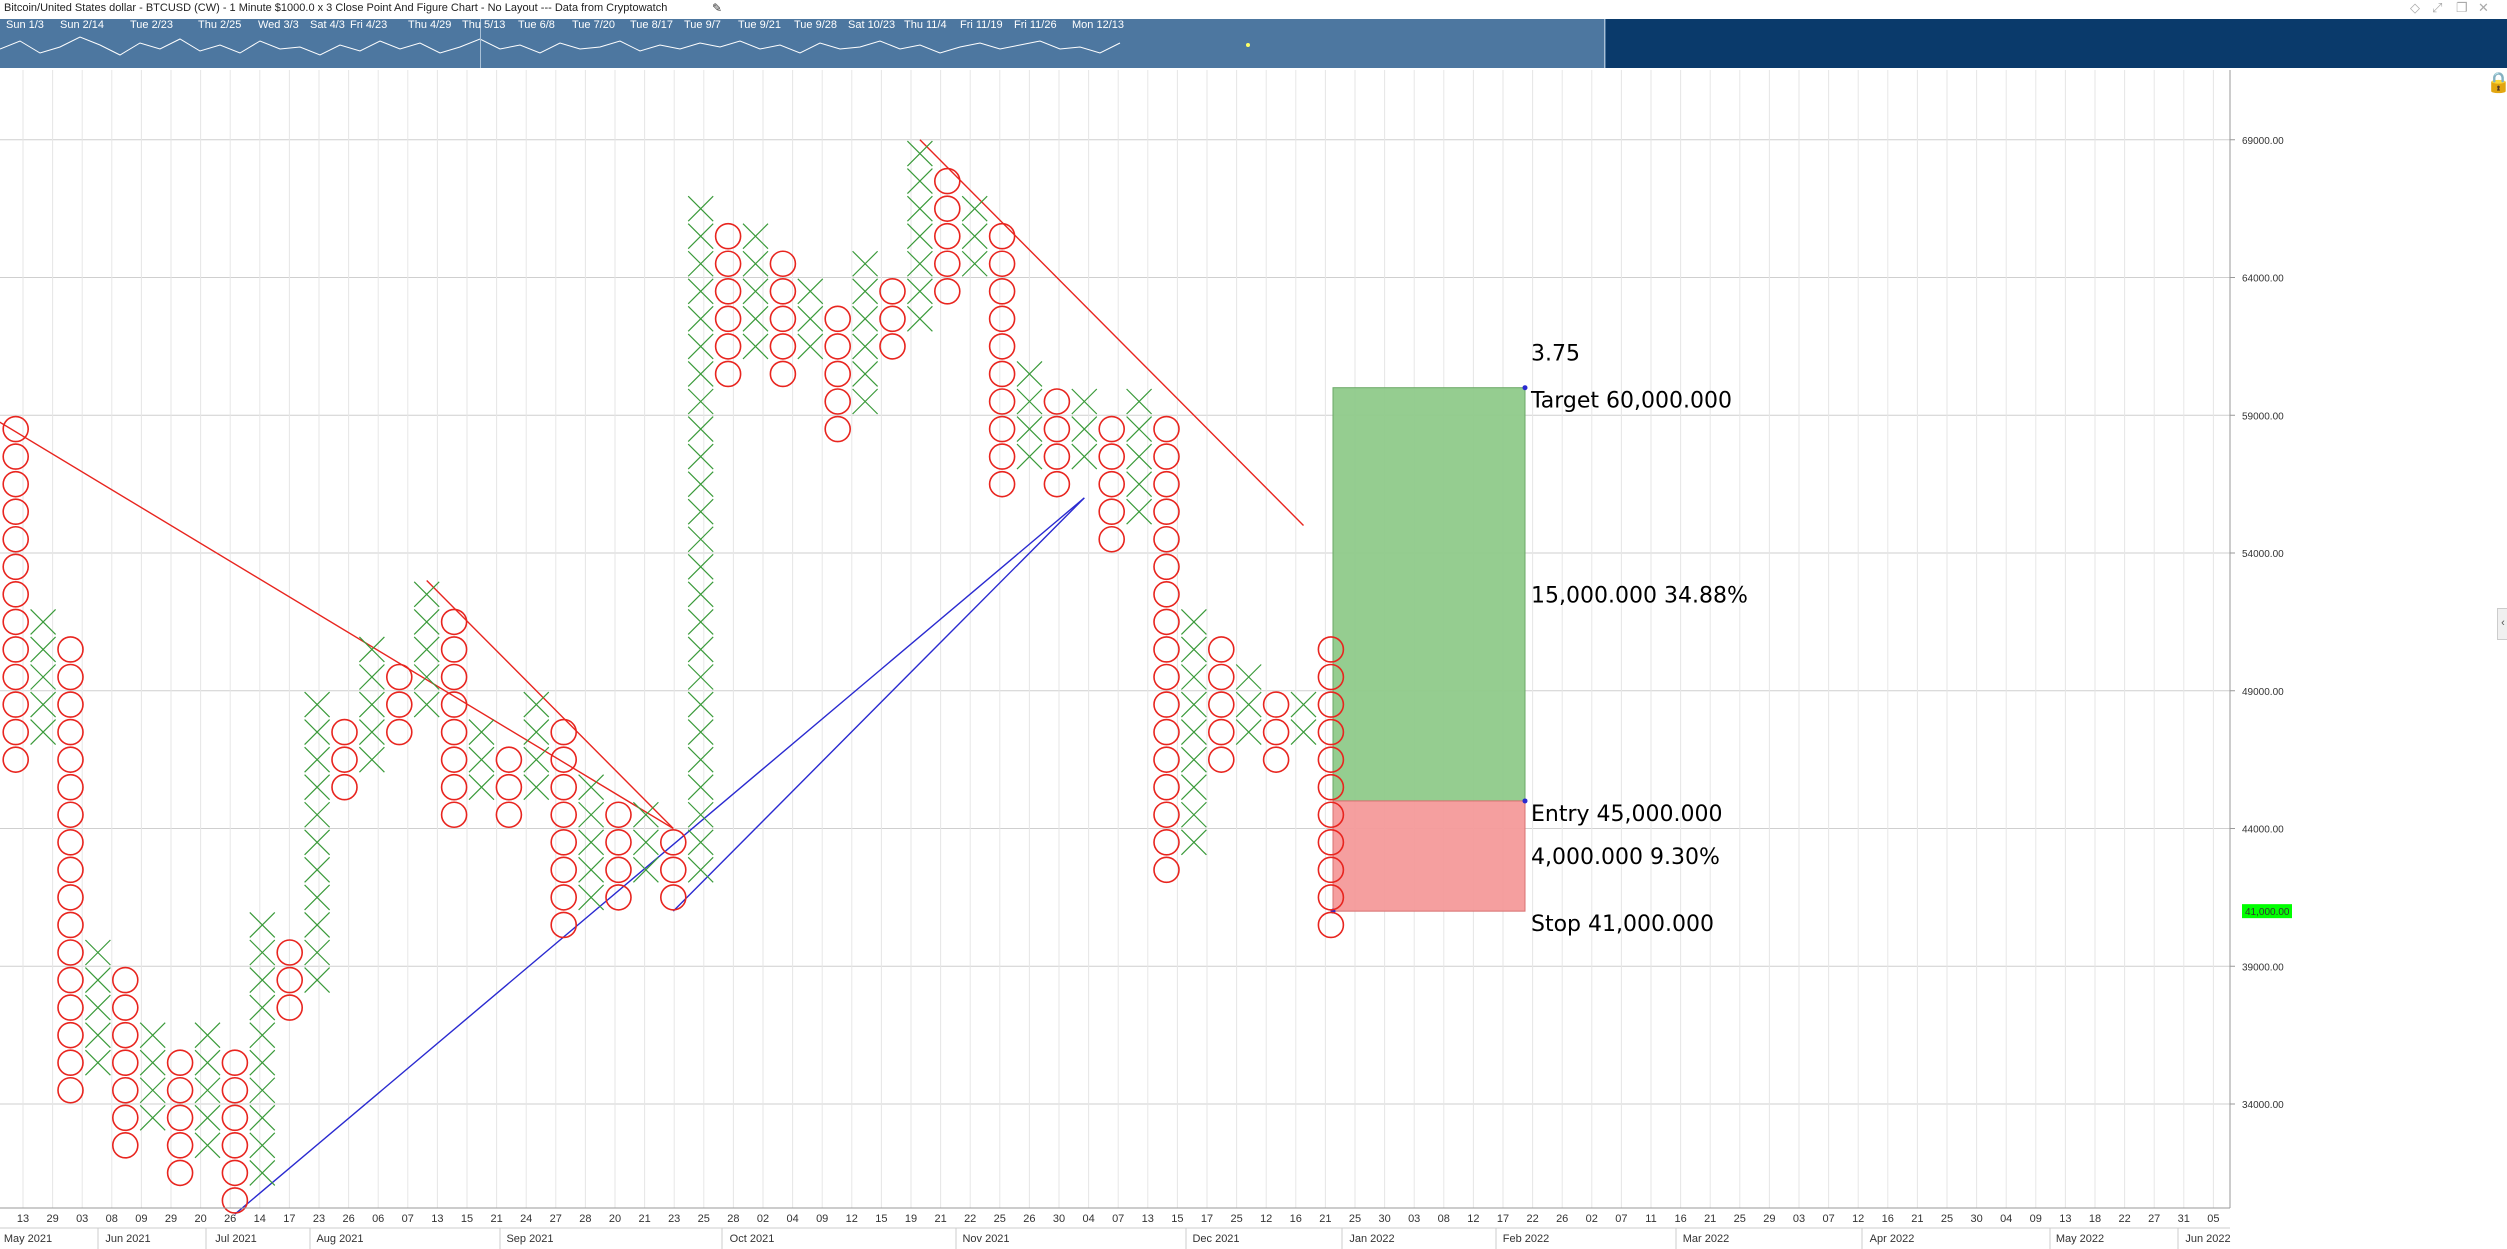 This screenshot has width=2507, height=1249. I want to click on target-zone, so click(1429, 594).